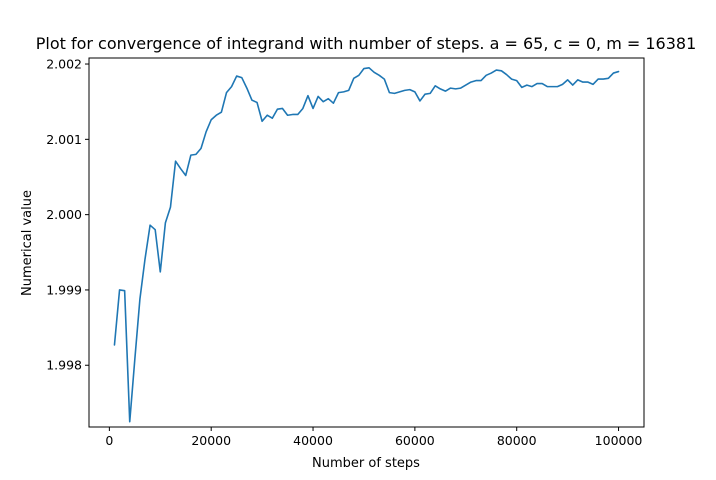 This screenshot has height=480, width=716. I want to click on x-tick-label: 60000, so click(415, 440).